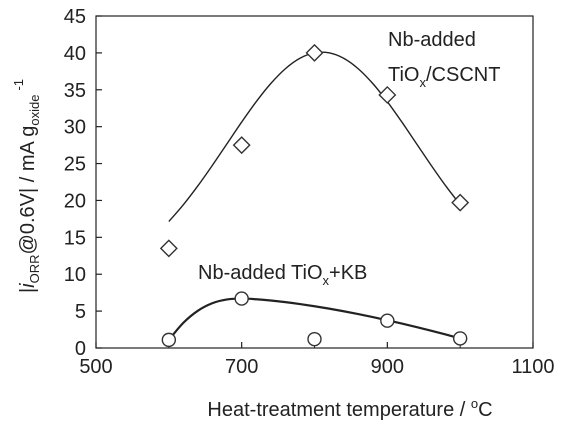 This screenshot has height=425, width=562. I want to click on annotation-kb-main: Nb-added TiO, so click(260, 273).